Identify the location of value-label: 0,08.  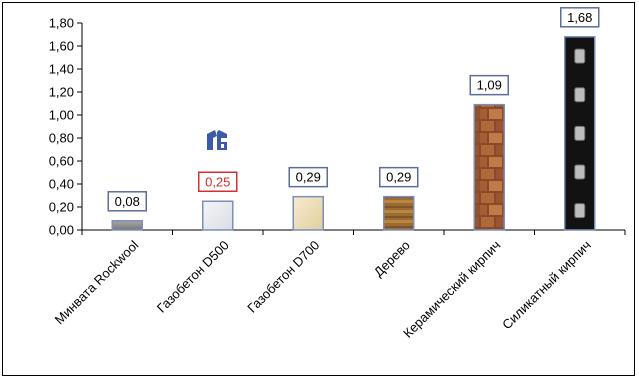
(127, 201).